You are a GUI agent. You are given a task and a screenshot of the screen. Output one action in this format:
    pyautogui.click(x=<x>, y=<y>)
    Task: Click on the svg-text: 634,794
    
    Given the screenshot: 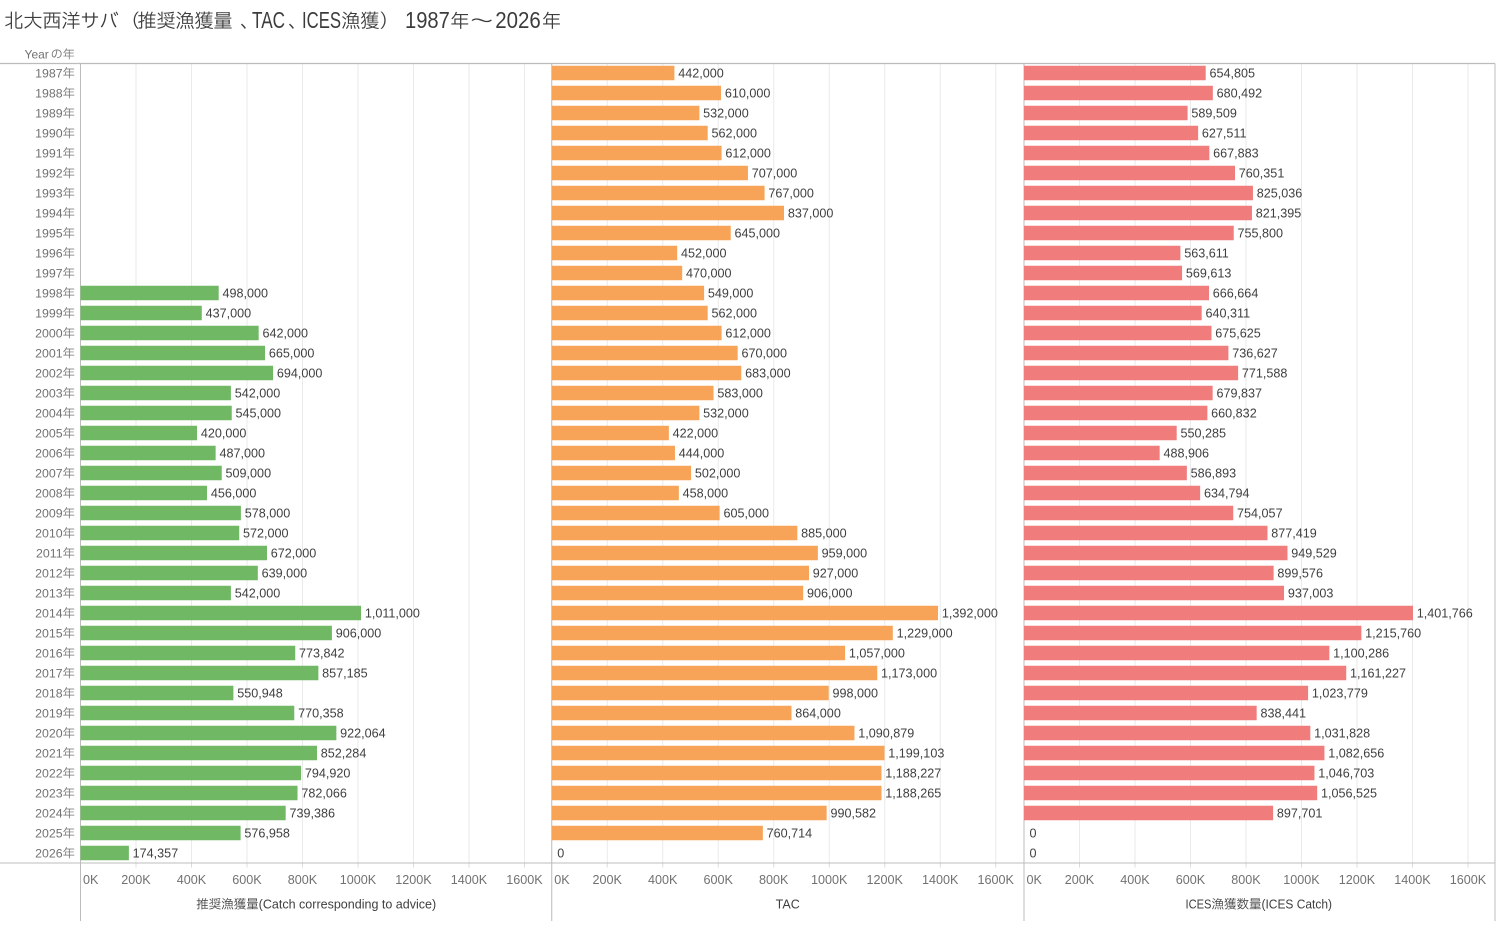 What is the action you would take?
    pyautogui.click(x=1227, y=494)
    